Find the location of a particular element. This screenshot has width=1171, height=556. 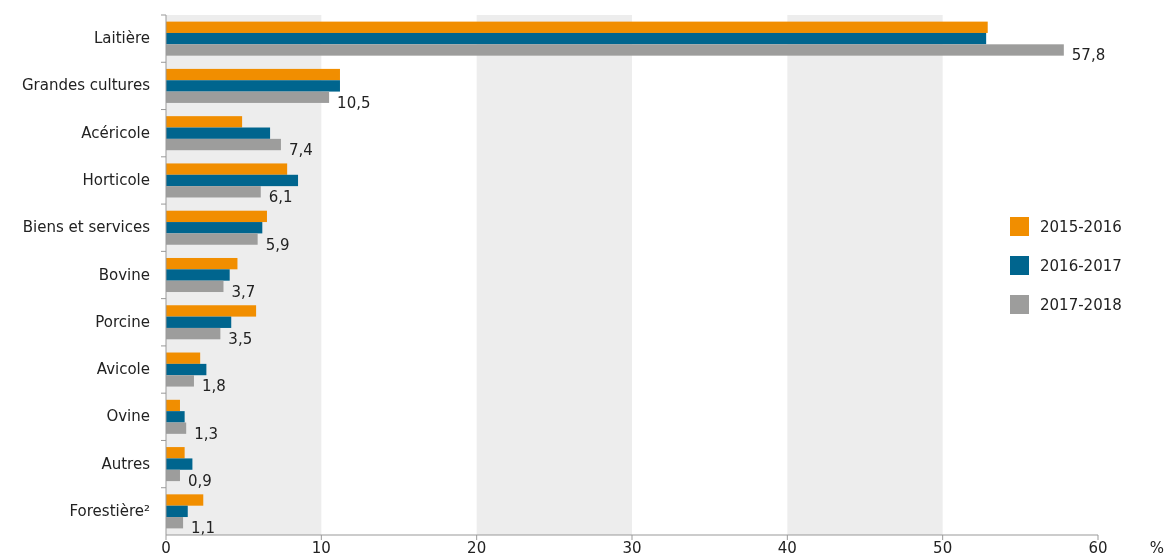

data-label: 3,7 is located at coordinates (243, 291).